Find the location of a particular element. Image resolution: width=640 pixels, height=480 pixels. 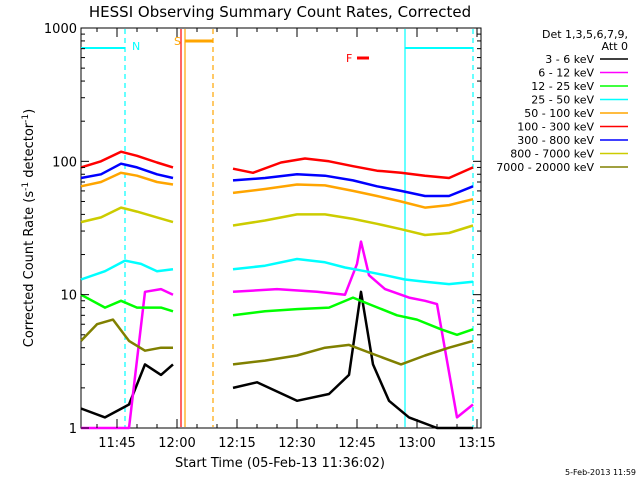

x-tick-label: 12:30 is located at coordinates (296, 443).